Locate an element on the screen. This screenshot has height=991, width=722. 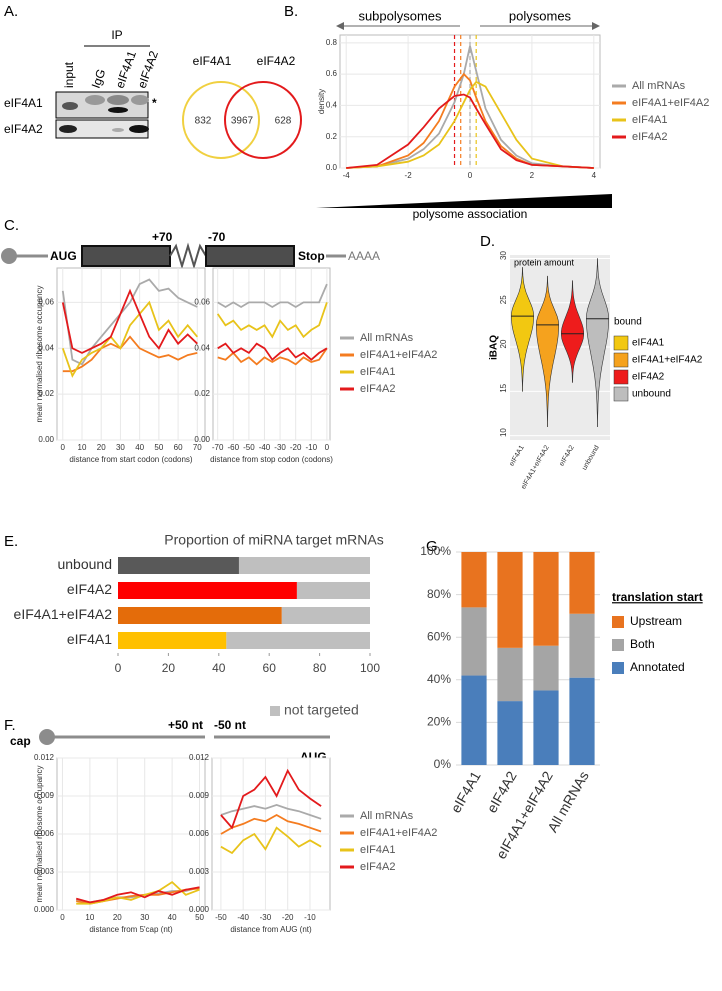
legend-label: eIF4A1+eIF4A2 is located at coordinates (398, 355).